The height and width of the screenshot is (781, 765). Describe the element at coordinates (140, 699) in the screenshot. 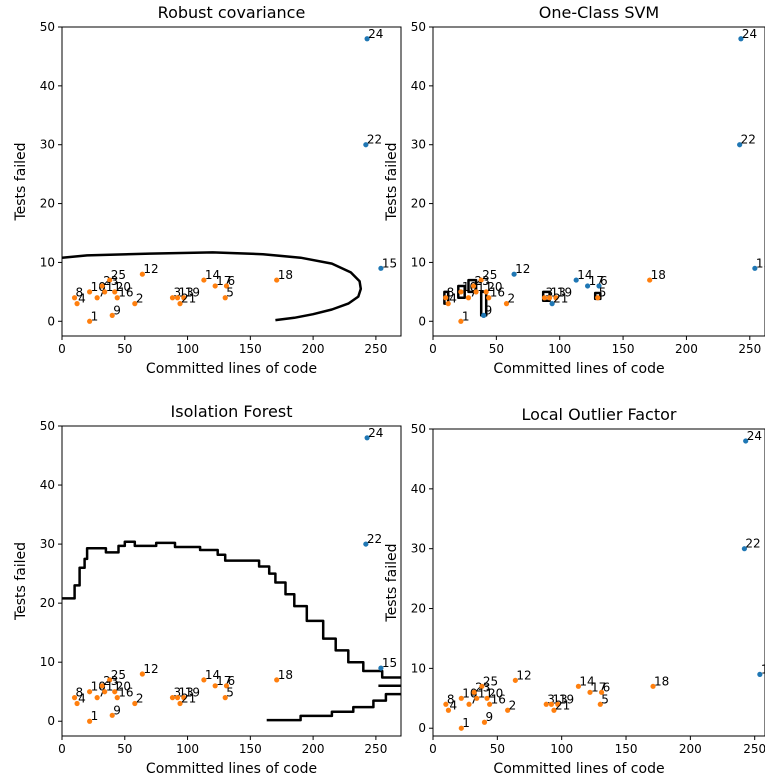

I see `point-label: 2` at that location.